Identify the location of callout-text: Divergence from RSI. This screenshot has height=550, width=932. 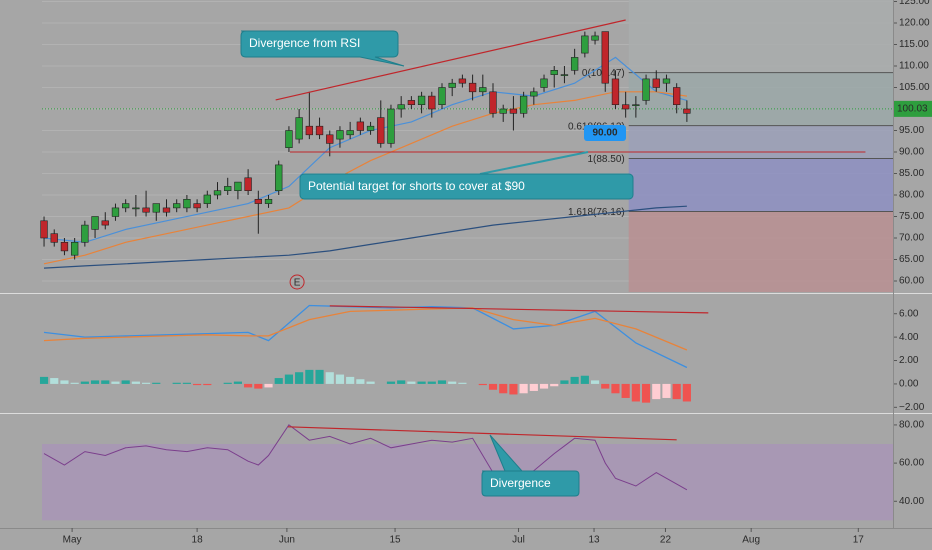
(304, 43).